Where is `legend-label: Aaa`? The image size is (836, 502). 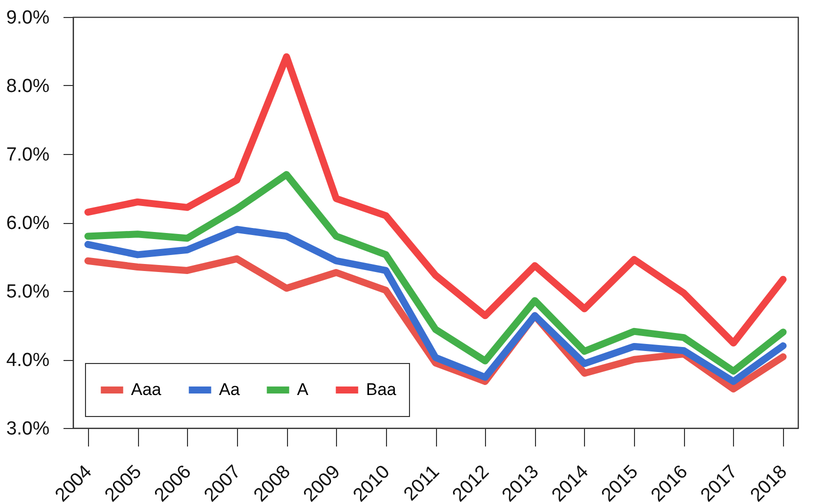
legend-label: Aaa is located at coordinates (146, 389).